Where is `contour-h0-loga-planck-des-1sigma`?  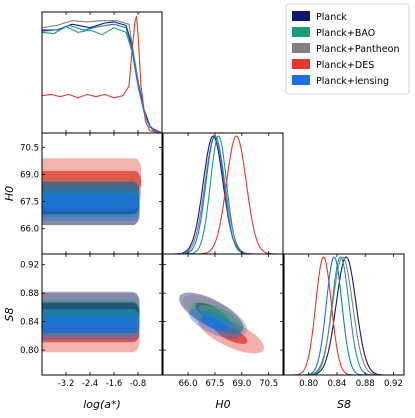
contour-h0-loga-planck-des-1sigma is located at coordinates (91, 181).